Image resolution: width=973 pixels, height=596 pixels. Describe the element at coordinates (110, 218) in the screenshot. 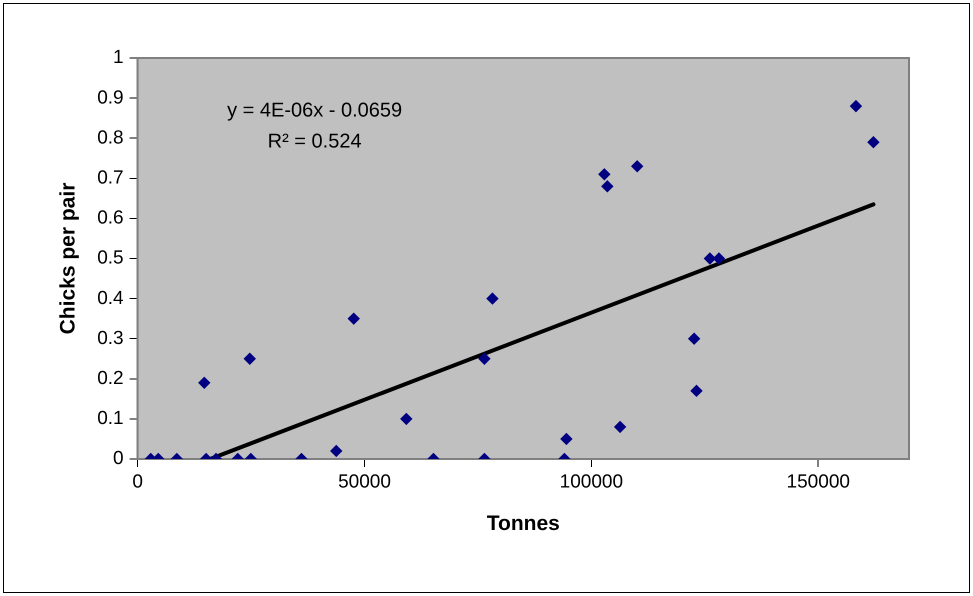

I see `y-tick-label: 0.6` at that location.